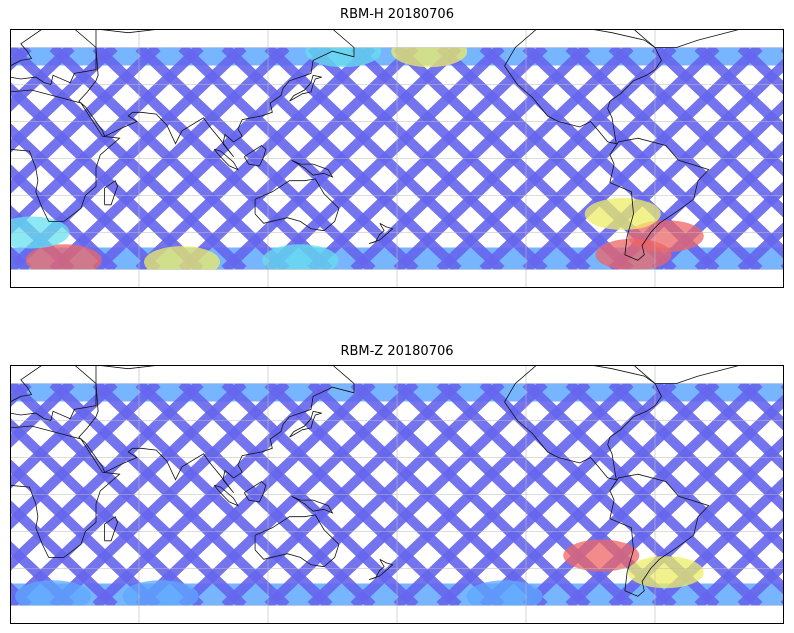 Image resolution: width=794 pixels, height=633 pixels. Describe the element at coordinates (397, 14) in the screenshot. I see `panel-title-rbm-h: RBM-H 20180706` at that location.